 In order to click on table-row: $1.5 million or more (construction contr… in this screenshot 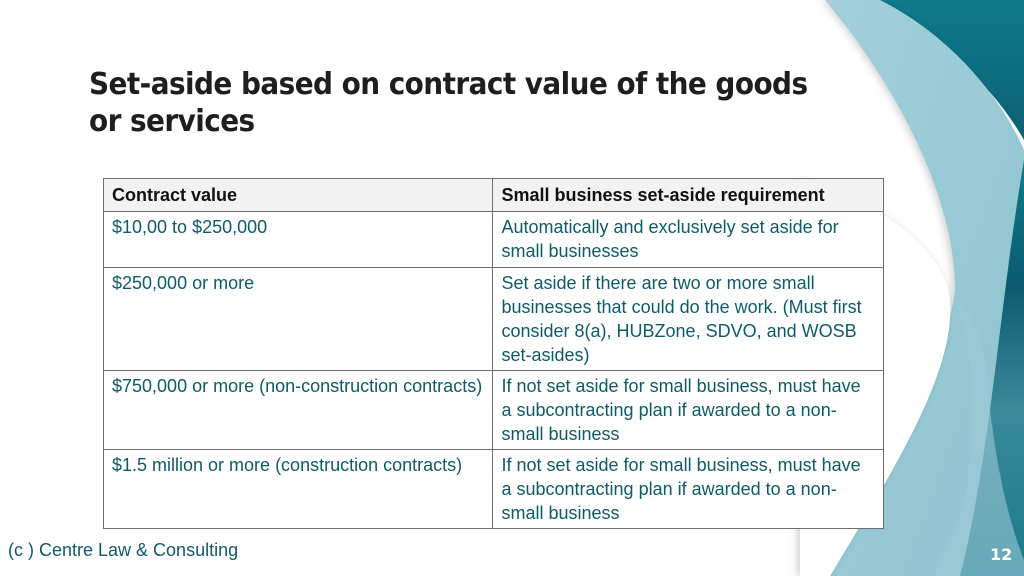, I will do `click(493, 489)`.